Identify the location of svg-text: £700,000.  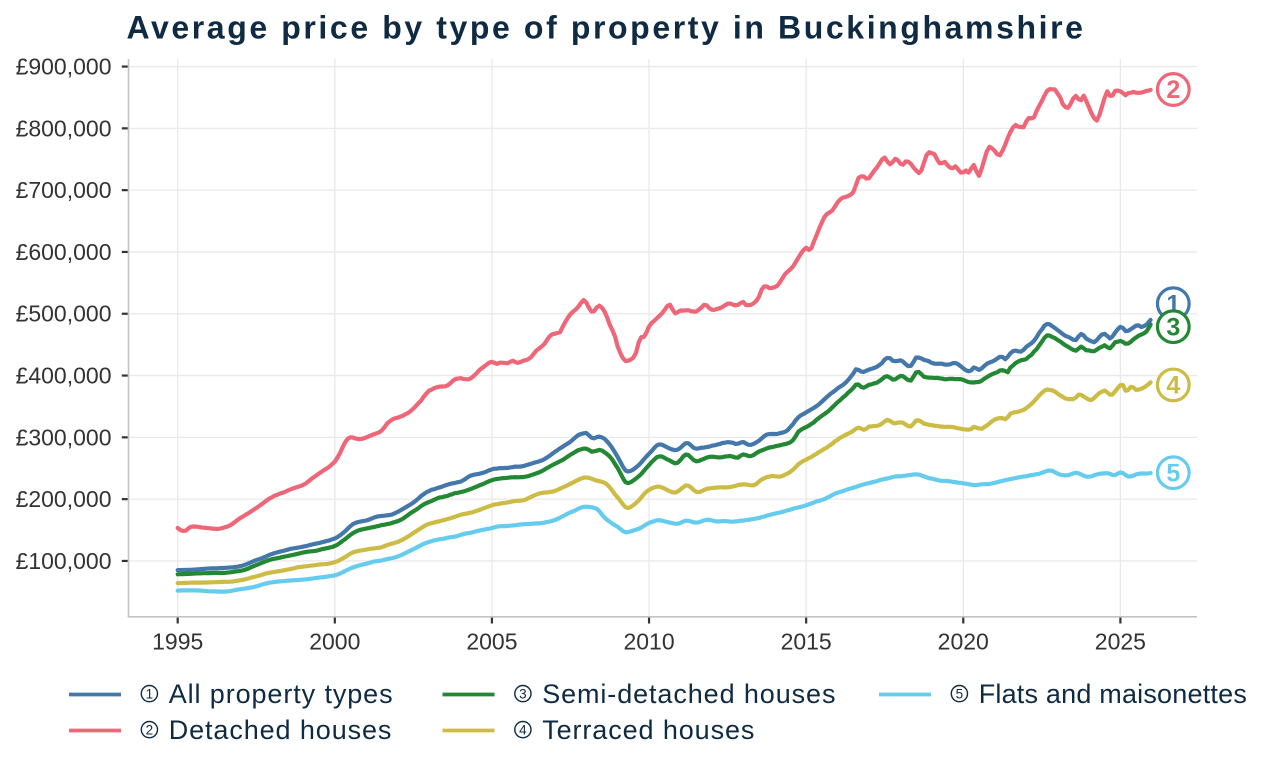
(64, 190).